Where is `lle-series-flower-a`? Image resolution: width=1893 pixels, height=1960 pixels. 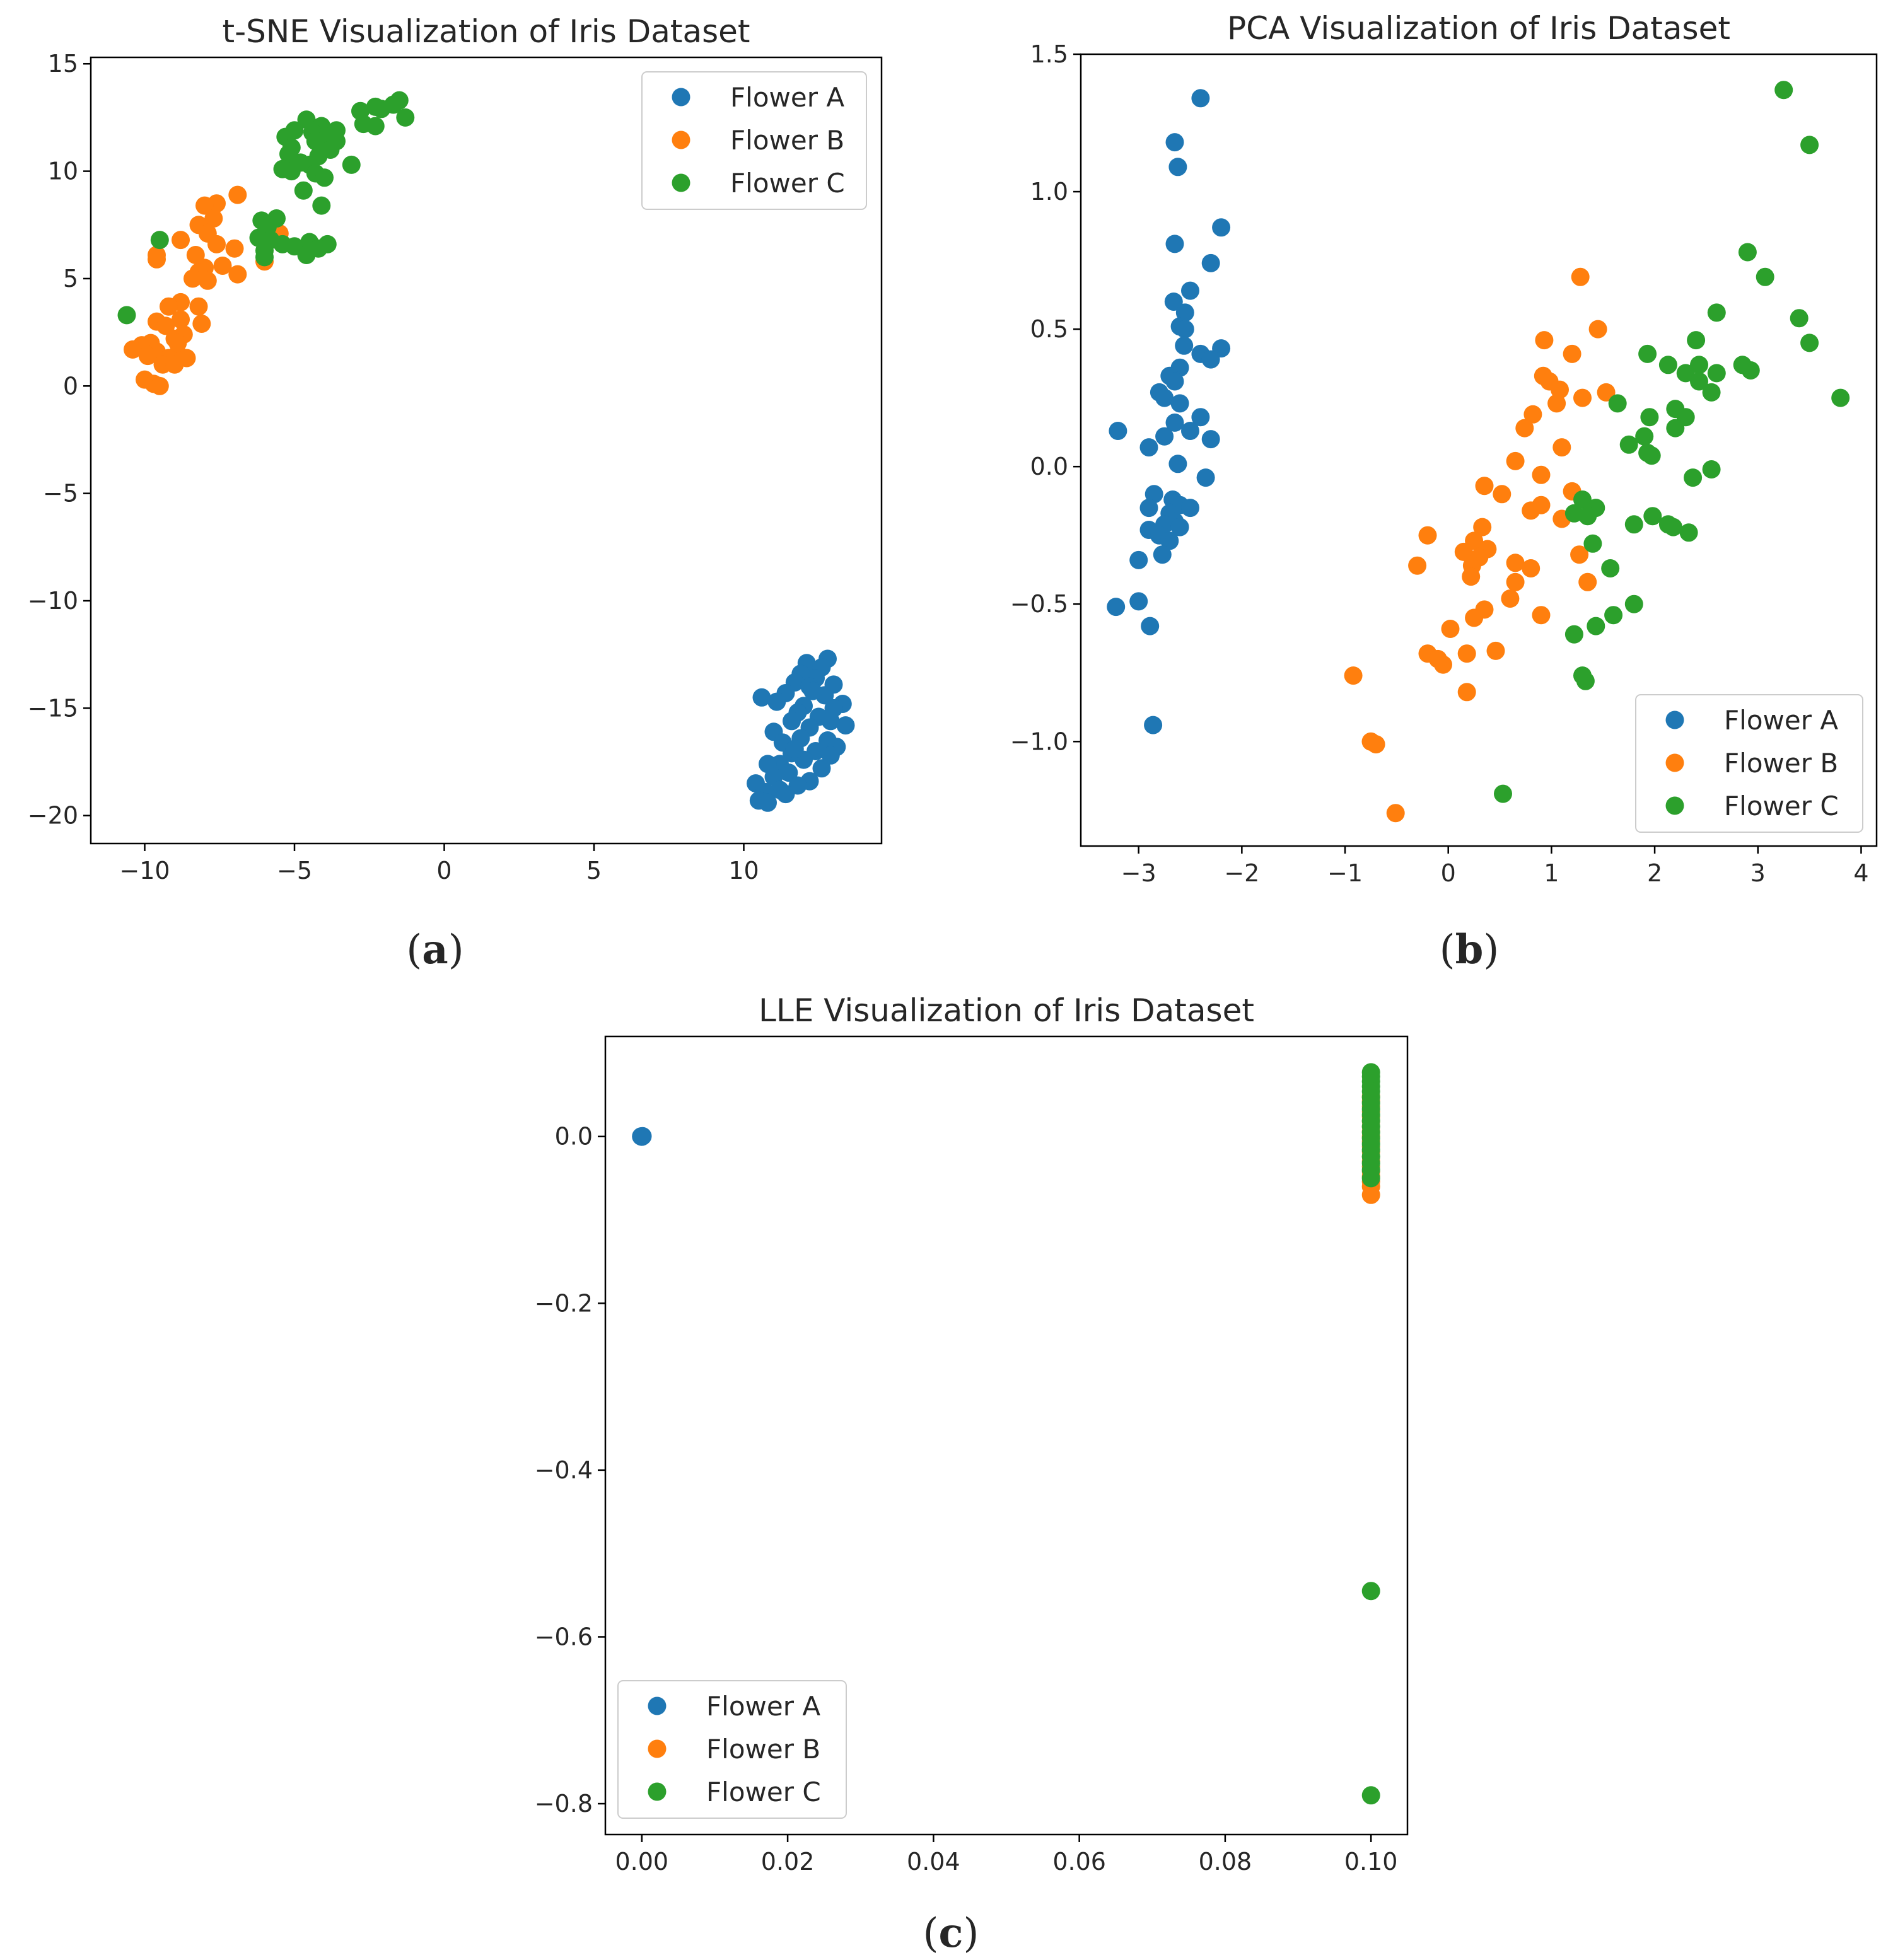
lle-series-flower-a is located at coordinates (642, 1136).